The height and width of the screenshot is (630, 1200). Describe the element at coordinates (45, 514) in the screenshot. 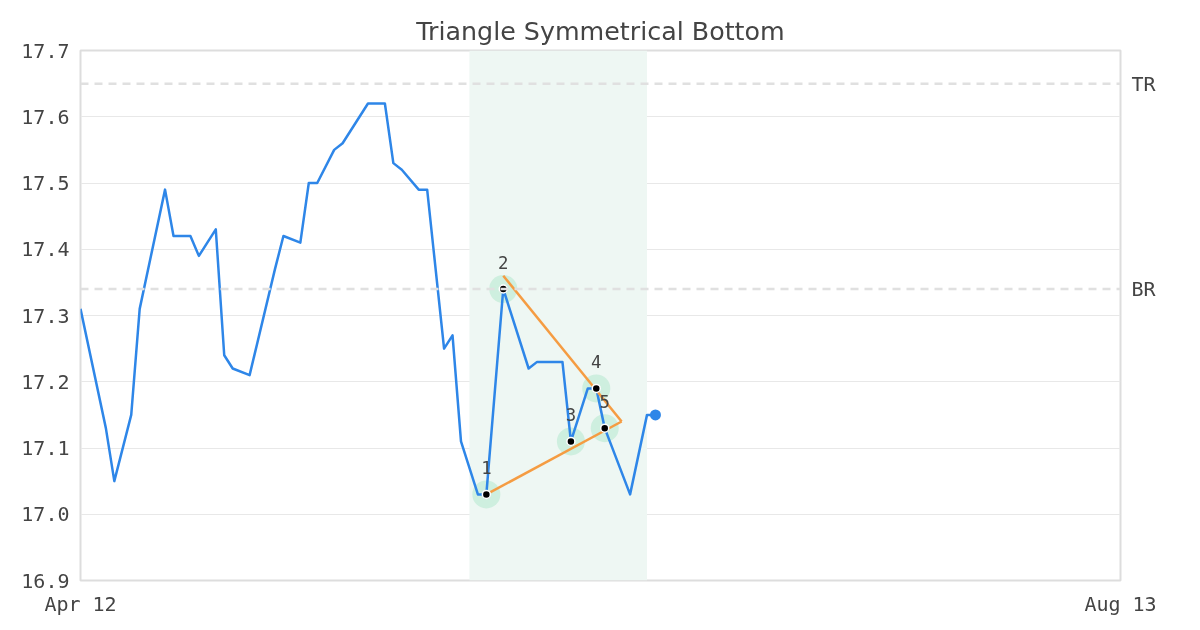

I see `y-tick-label: 17.0` at that location.